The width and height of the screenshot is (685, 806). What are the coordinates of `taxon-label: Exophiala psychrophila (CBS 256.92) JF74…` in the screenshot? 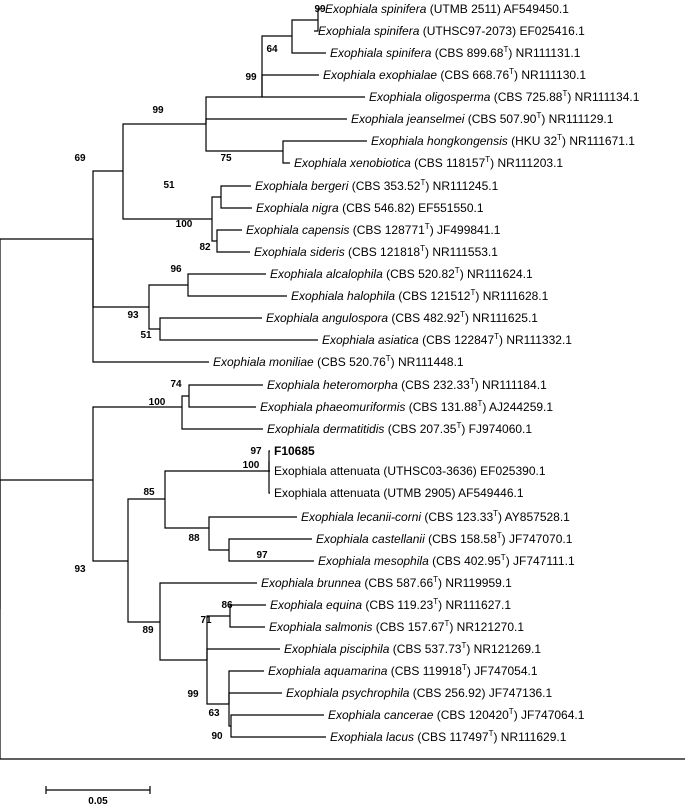 It's located at (419, 693).